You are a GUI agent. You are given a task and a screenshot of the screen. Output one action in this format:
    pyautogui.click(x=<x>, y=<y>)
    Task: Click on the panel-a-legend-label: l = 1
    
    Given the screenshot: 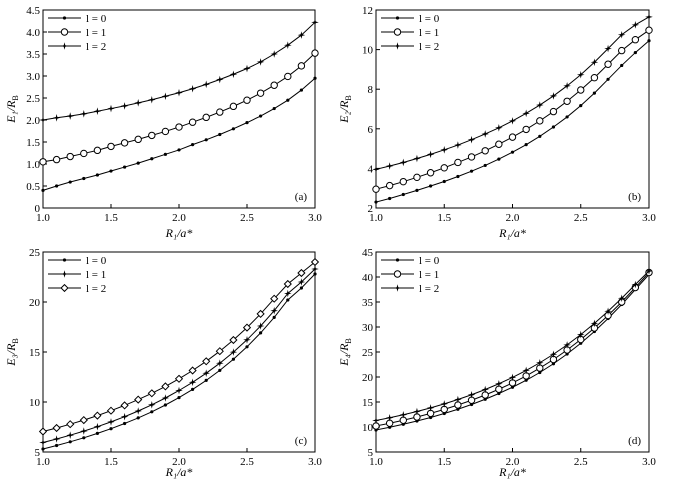 What is the action you would take?
    pyautogui.click(x=96, y=33)
    